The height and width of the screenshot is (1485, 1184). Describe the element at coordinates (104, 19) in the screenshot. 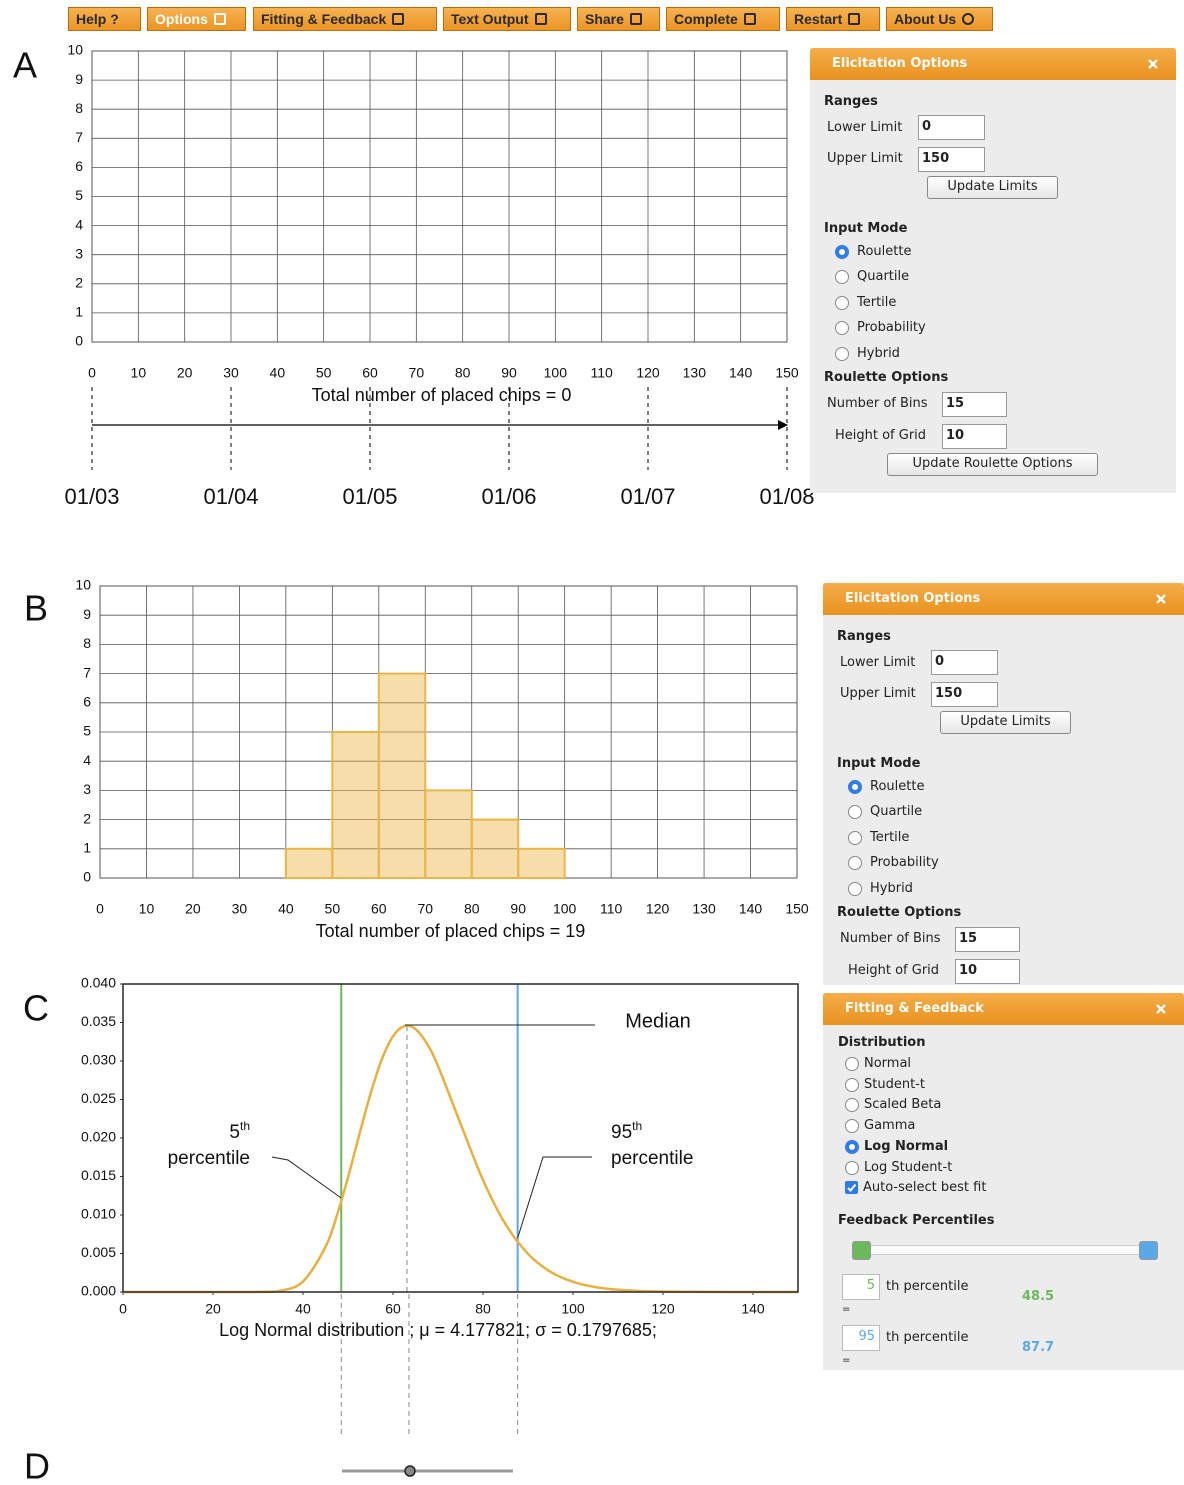

I see `toolbar-button: Help ?` at that location.